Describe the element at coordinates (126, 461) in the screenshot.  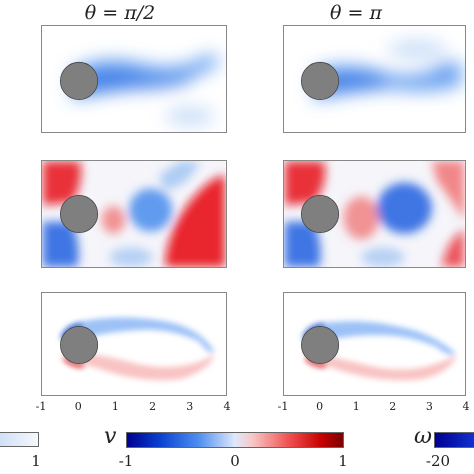
I see `colorbar-v-label-min: -1` at that location.